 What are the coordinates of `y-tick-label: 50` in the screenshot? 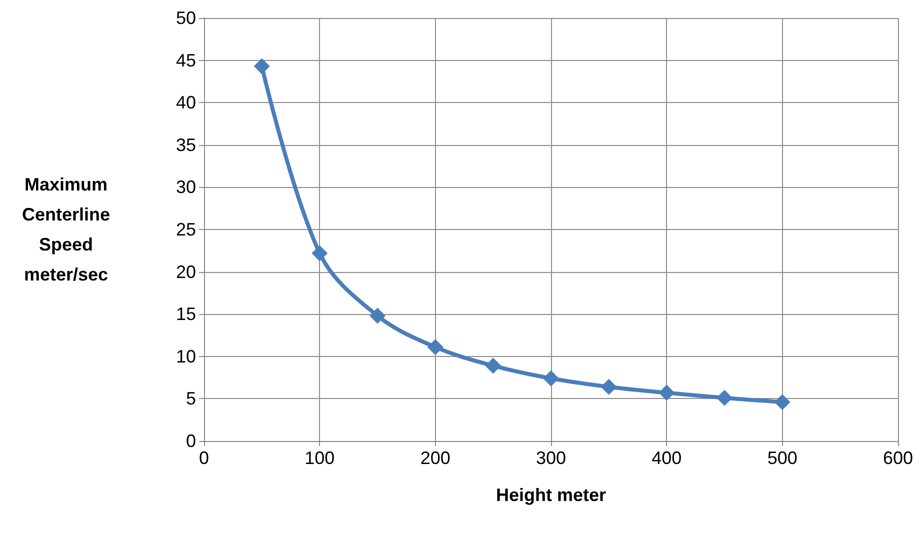 It's located at (186, 18).